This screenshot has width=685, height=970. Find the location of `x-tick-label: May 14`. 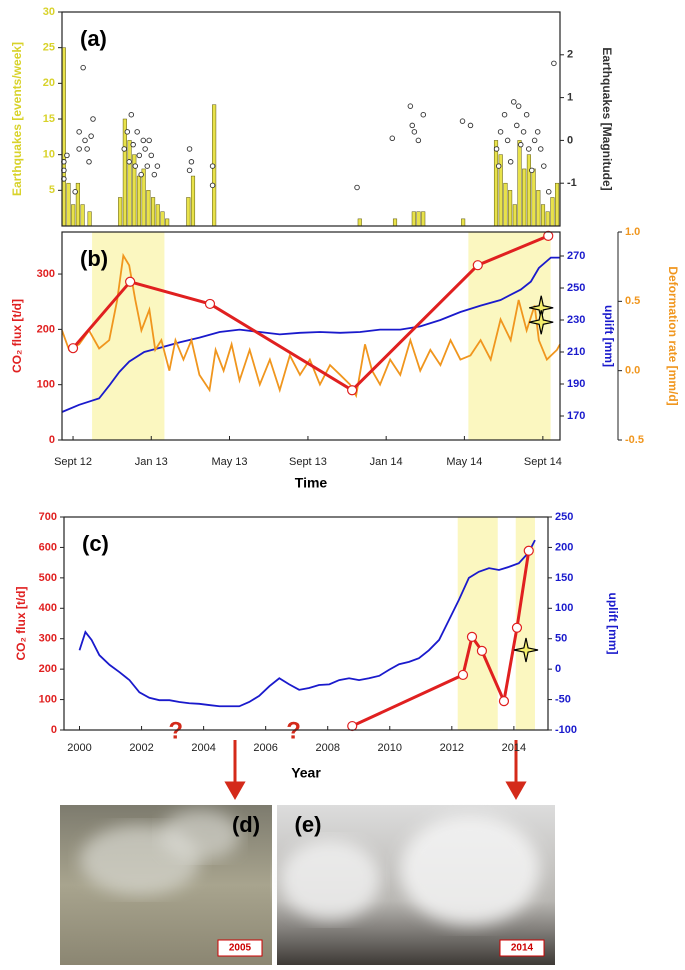

x-tick-label: May 14 is located at coordinates (464, 462).